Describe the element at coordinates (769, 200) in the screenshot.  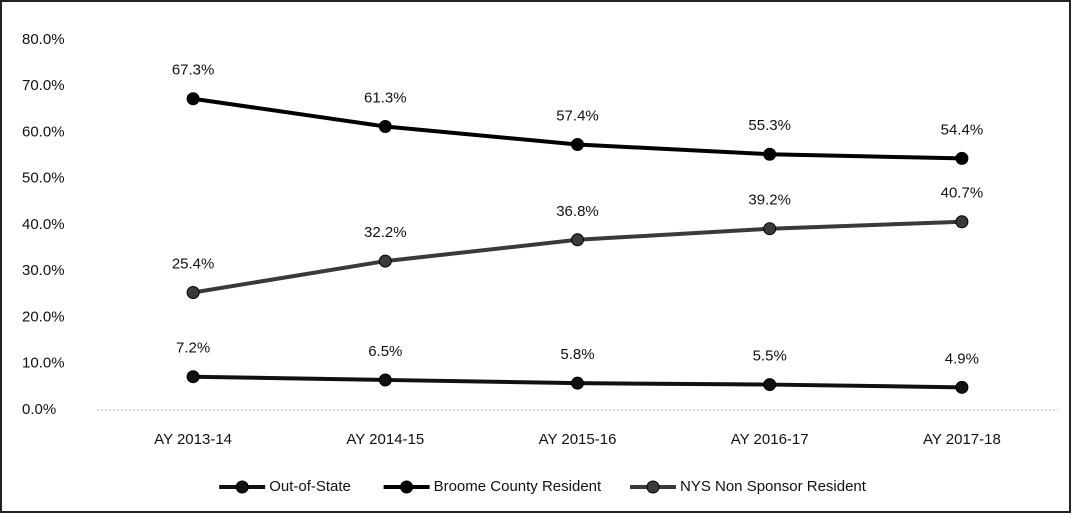
I see `data-label: 39.2%` at that location.